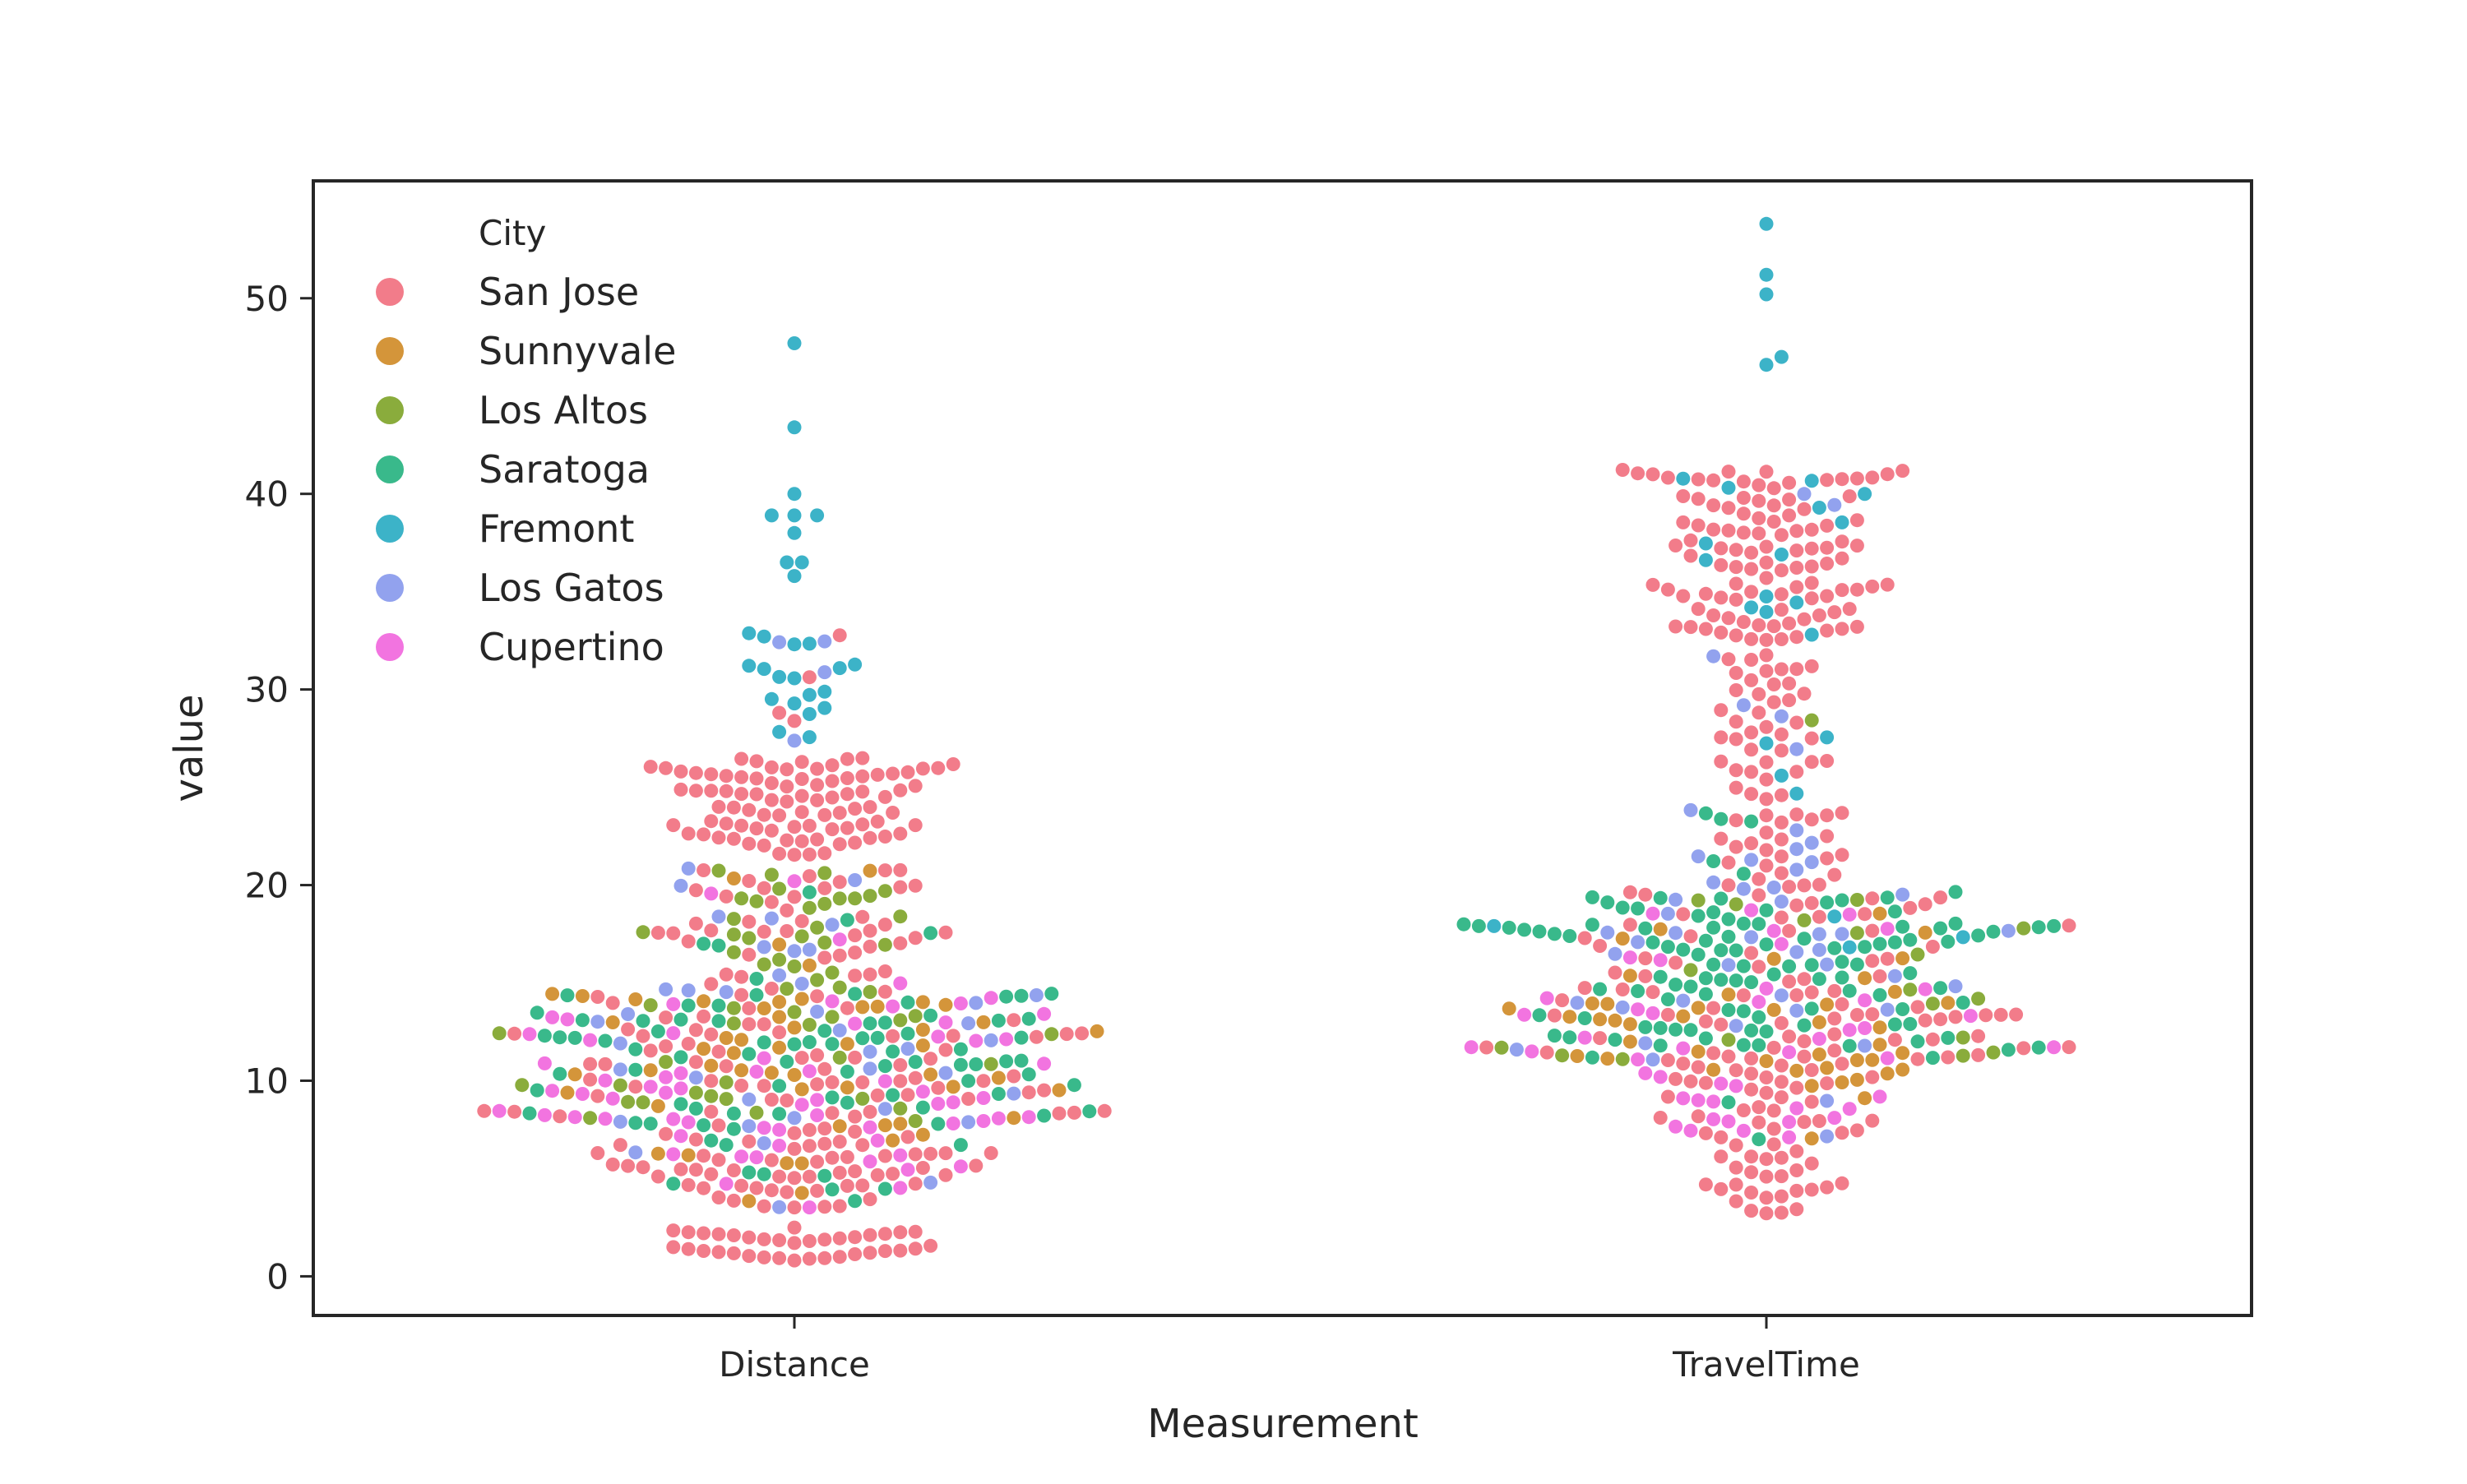 This screenshot has width=2467, height=1484. What do you see at coordinates (559, 292) in the screenshot?
I see `legend-label-san-jose: San Jose` at bounding box center [559, 292].